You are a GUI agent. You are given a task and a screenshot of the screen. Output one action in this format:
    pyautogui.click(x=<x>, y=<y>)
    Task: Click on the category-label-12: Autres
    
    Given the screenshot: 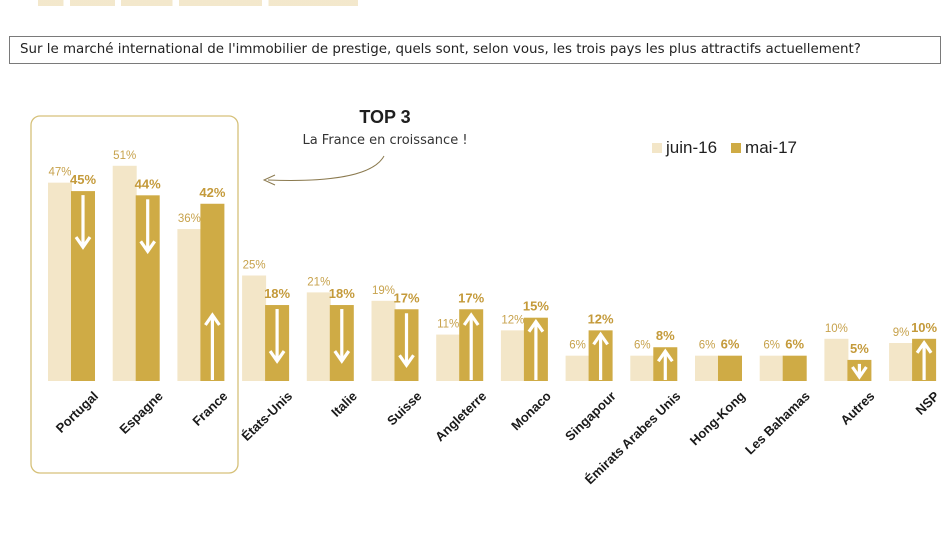 What is the action you would take?
    pyautogui.click(x=857, y=407)
    